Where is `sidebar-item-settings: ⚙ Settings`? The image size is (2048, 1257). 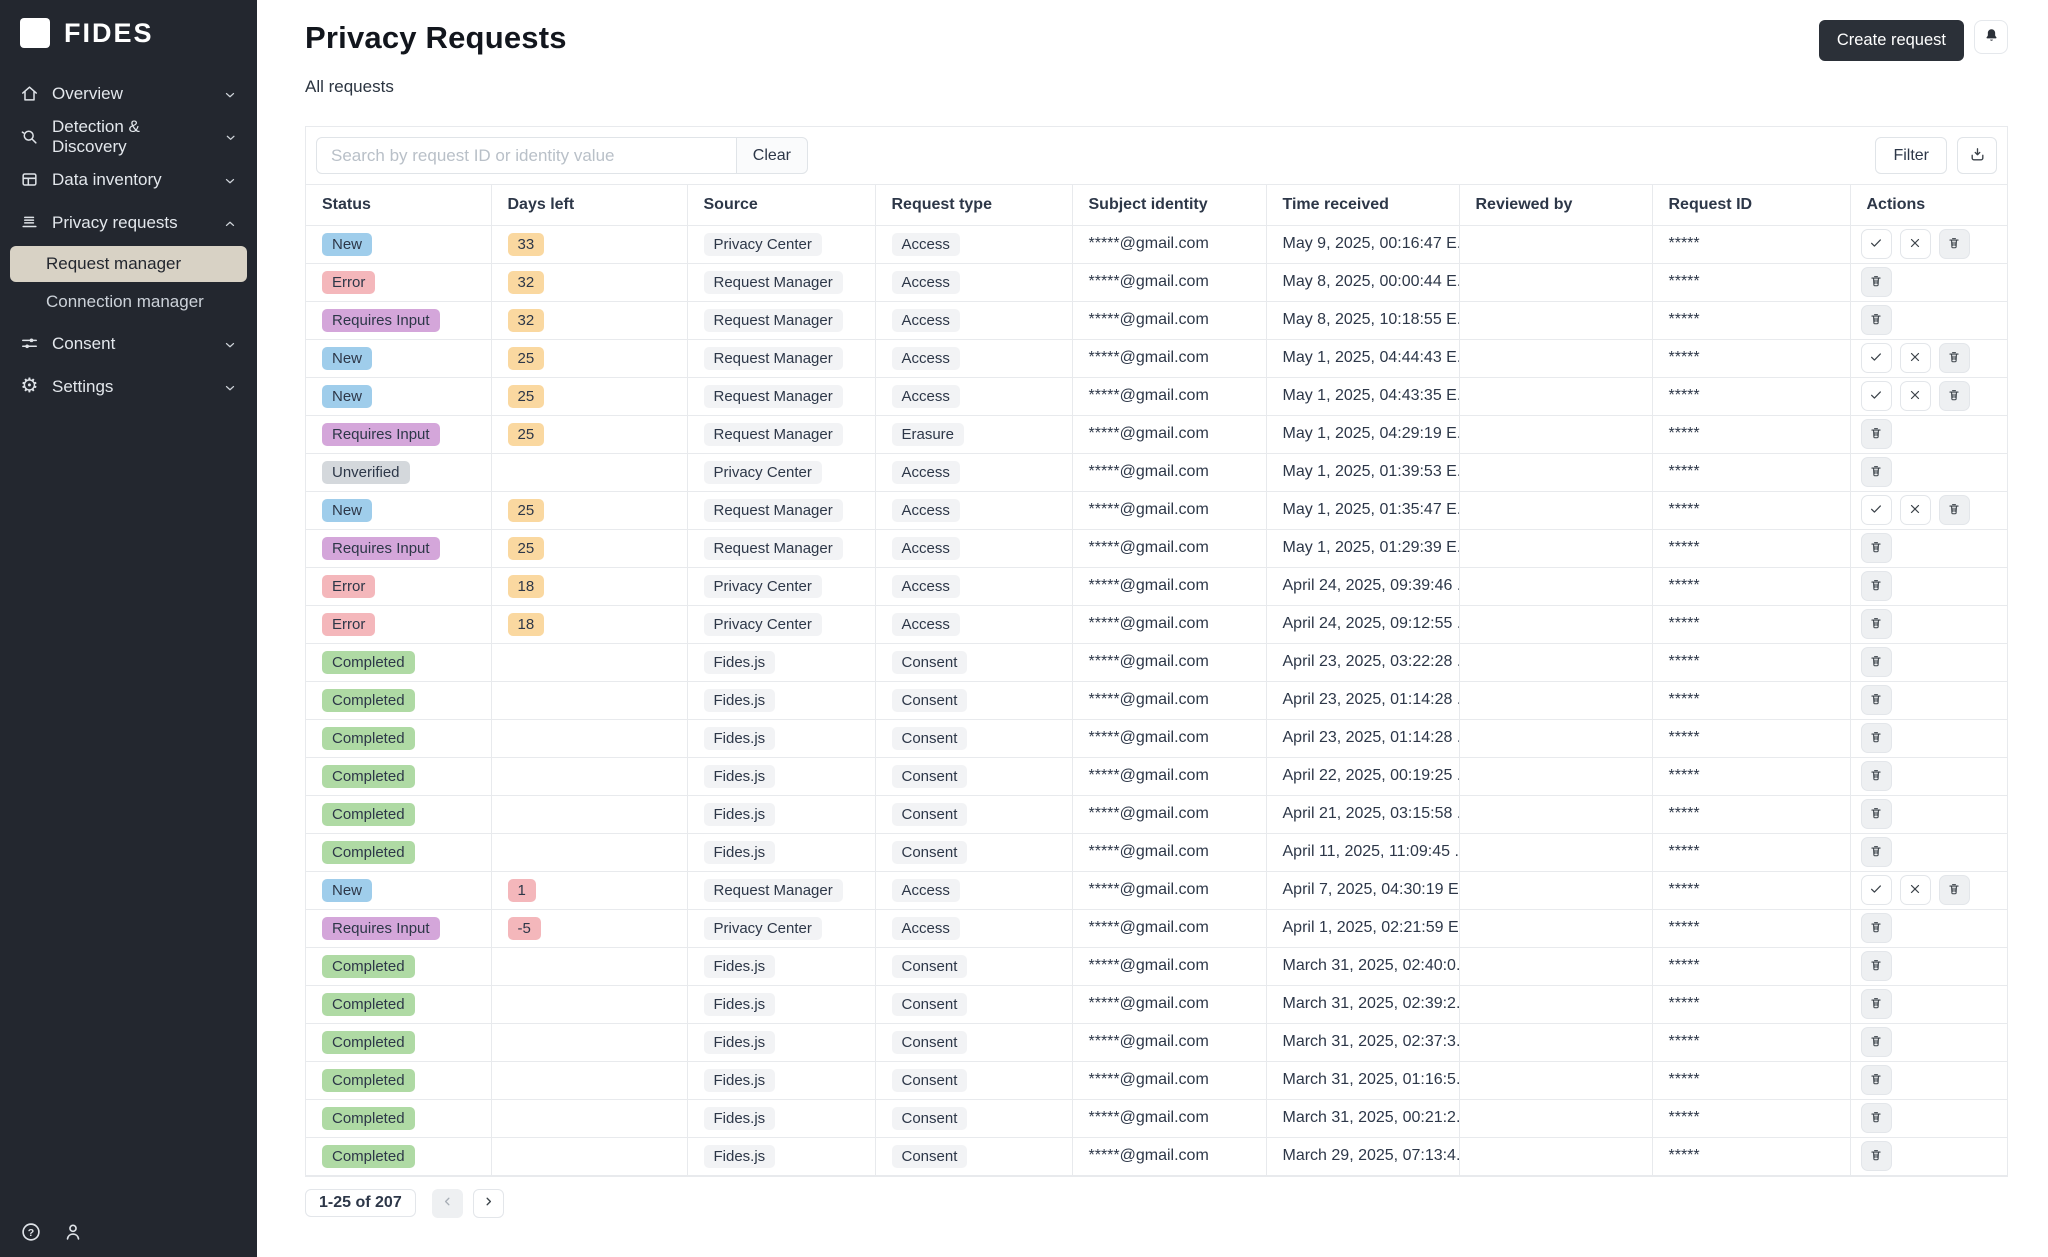 sidebar-item-settings: ⚙ Settings is located at coordinates (128, 386).